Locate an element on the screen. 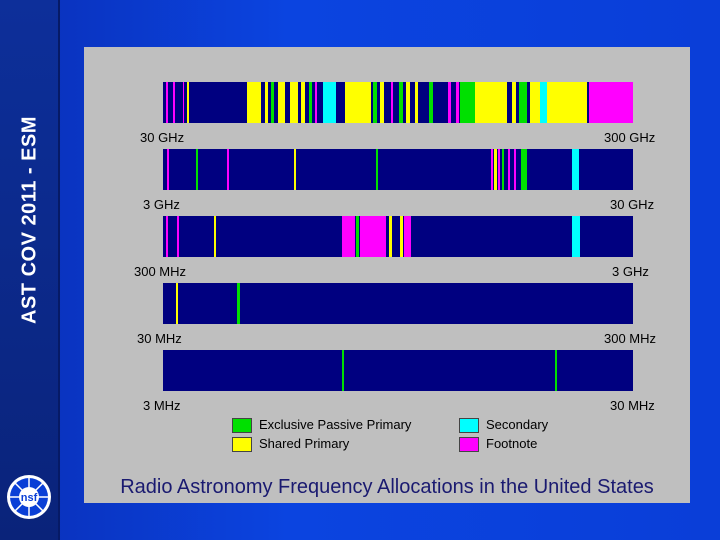 The height and width of the screenshot is (540, 720). legend-swatch-shared is located at coordinates (242, 444).